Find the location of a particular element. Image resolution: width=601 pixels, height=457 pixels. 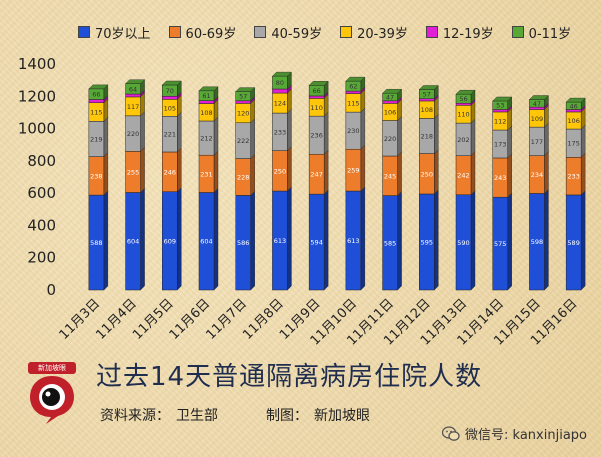

bar-data-label: 609 is located at coordinates (170, 241).